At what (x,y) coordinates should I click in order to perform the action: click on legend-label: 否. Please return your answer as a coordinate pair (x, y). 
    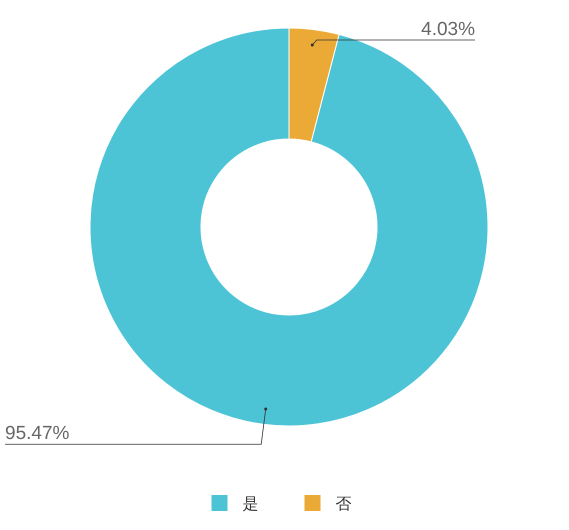
    Looking at the image, I should click on (344, 504).